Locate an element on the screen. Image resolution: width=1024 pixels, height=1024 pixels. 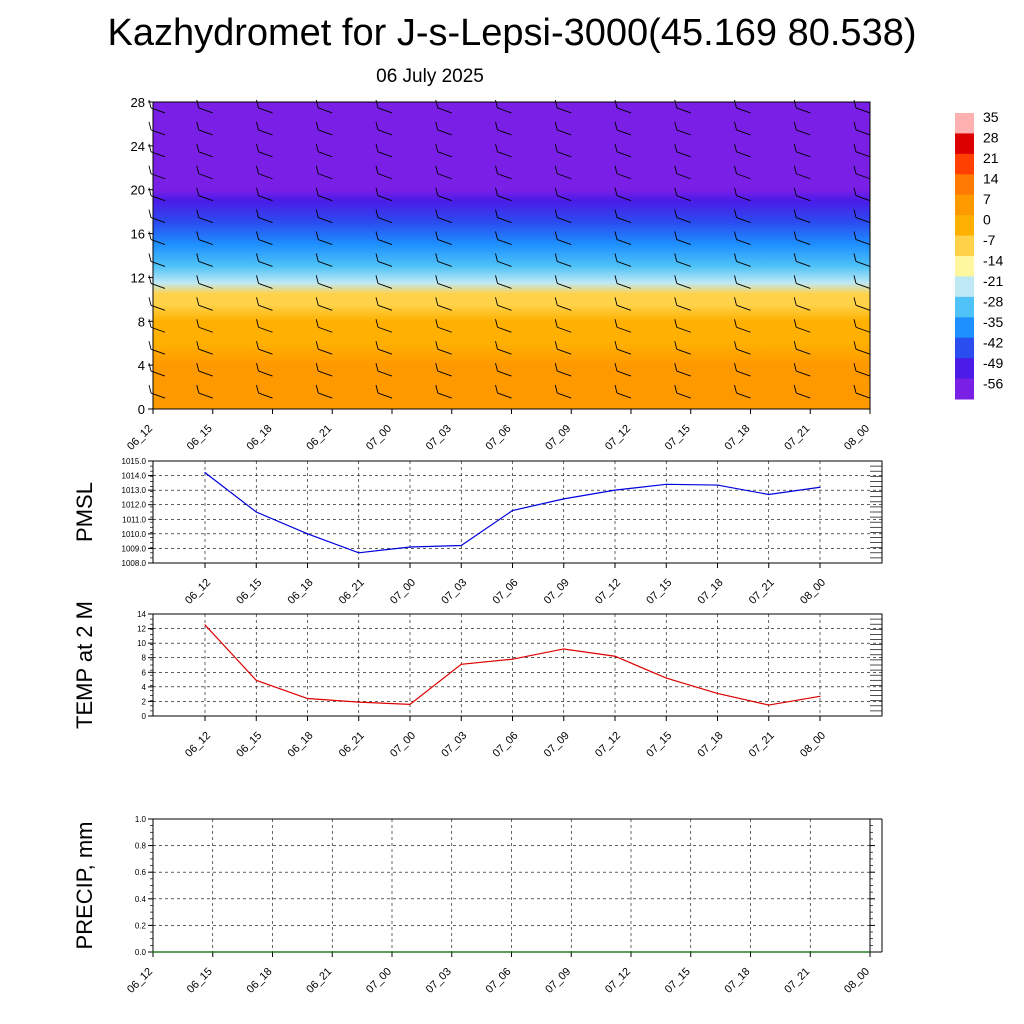
pmsl-data-point is located at coordinates (769, 494).